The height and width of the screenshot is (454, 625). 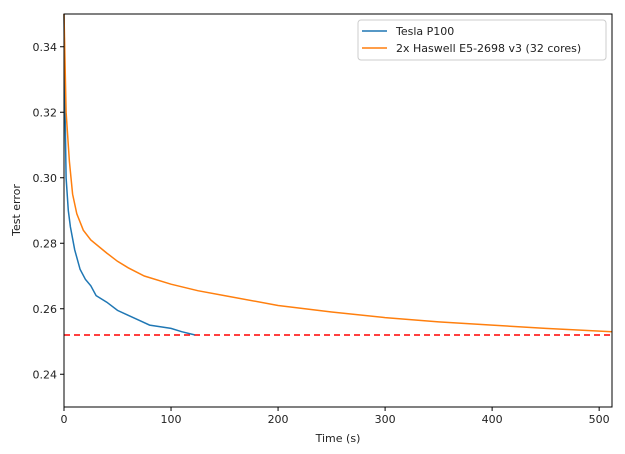 What do you see at coordinates (45, 47) in the screenshot?
I see `y-tick-label: 0.34` at bounding box center [45, 47].